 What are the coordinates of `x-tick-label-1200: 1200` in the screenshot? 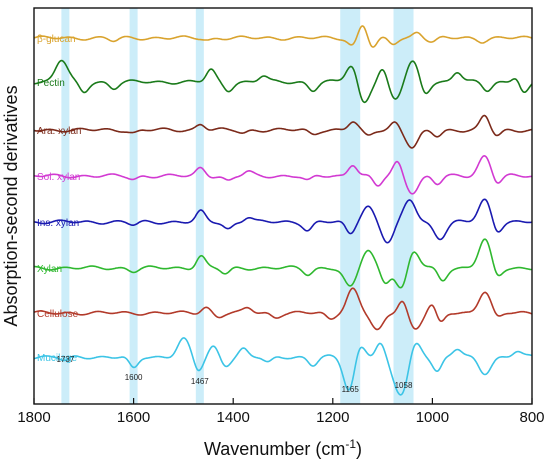 It's located at (332, 417).